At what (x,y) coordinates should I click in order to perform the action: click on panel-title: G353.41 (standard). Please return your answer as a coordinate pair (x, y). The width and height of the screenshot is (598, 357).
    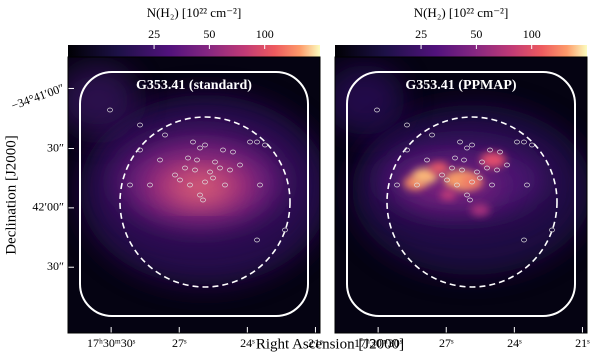
    Looking at the image, I should click on (194, 85).